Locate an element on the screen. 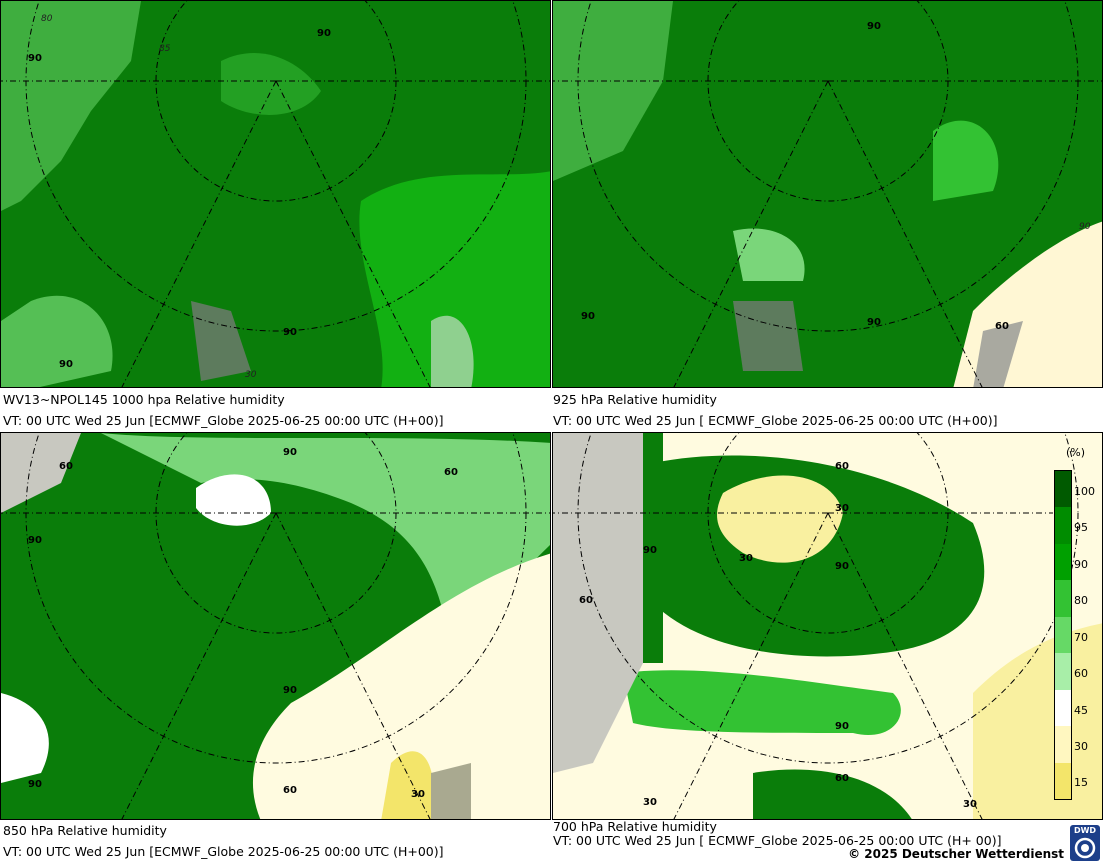 The height and width of the screenshot is (864, 1104). legend-level-label: 80 is located at coordinates (1081, 601).